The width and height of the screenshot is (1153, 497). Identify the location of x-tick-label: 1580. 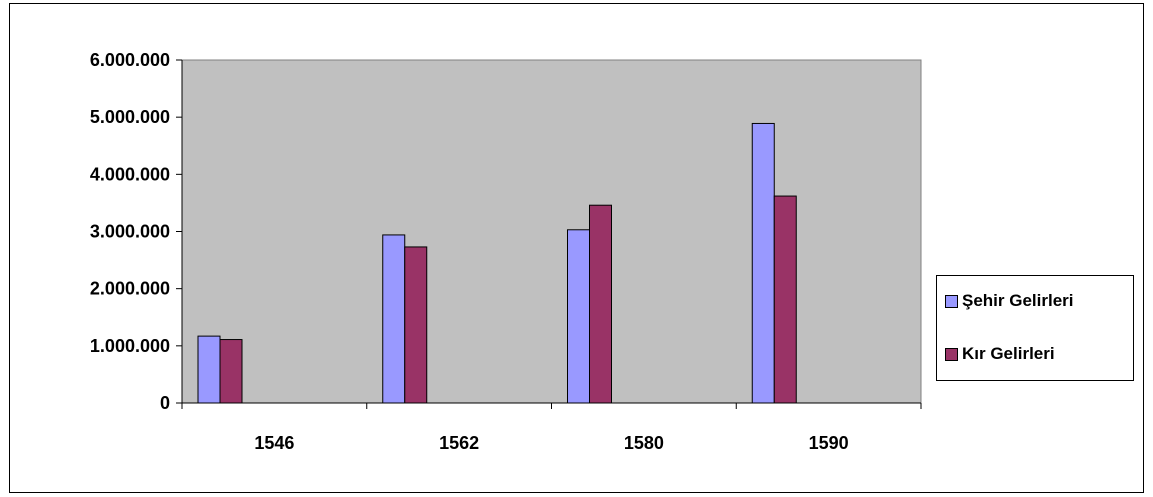
(644, 443).